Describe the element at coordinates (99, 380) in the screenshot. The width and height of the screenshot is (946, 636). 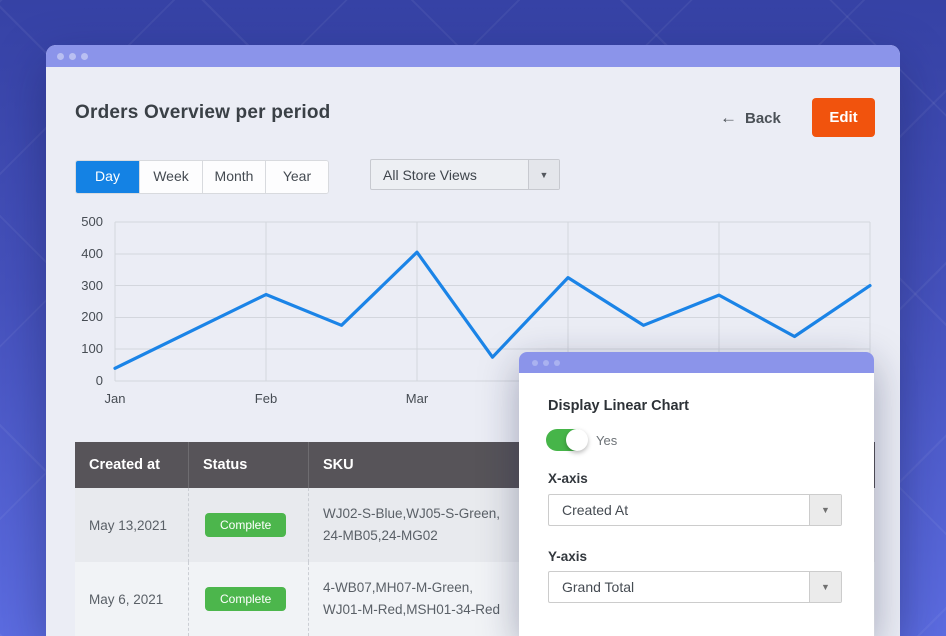
I see `y-axis-tick-label: 0` at that location.